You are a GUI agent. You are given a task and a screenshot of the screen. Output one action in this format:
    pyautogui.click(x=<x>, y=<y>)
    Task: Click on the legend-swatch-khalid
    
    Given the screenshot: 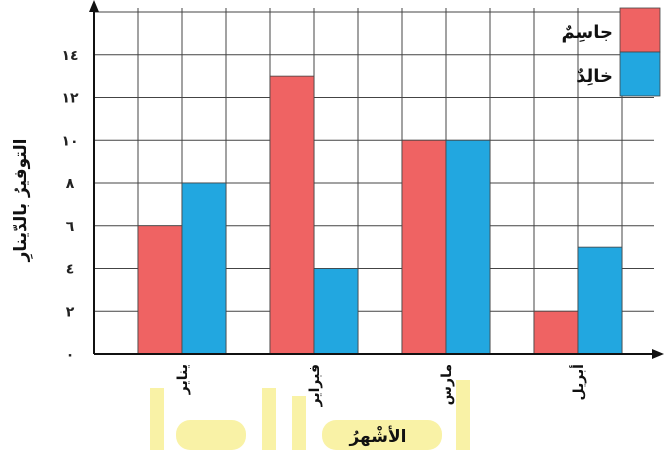 What is the action you would take?
    pyautogui.click(x=640, y=74)
    